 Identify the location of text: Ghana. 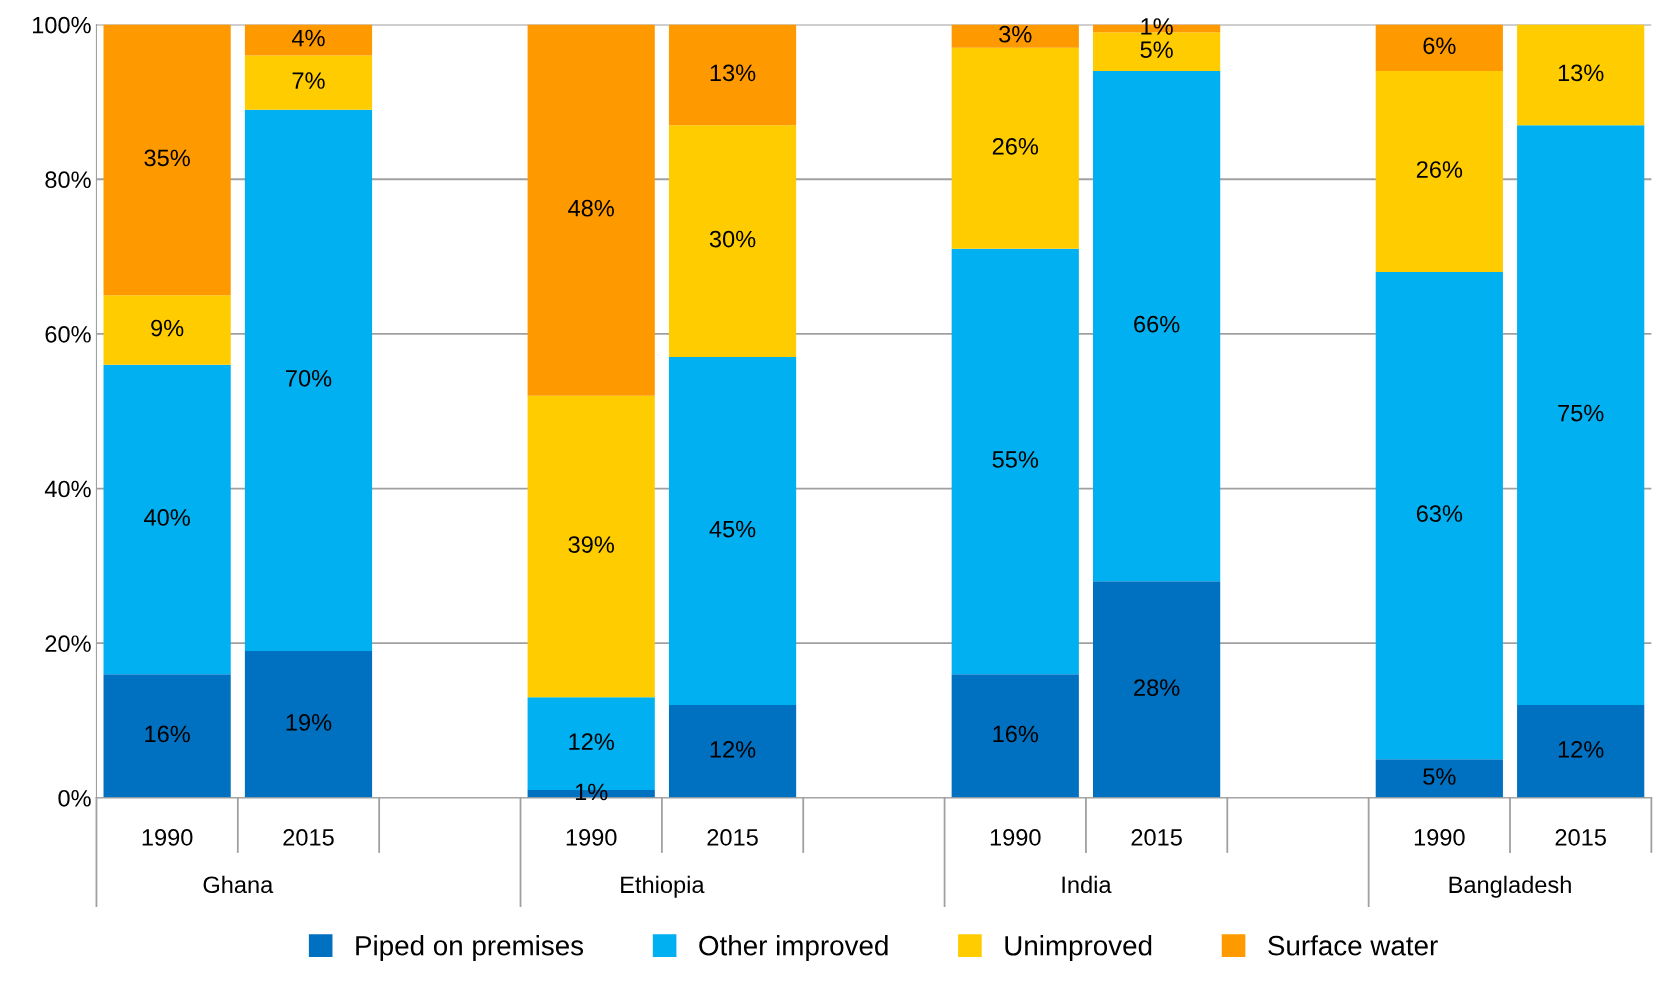
(238, 884).